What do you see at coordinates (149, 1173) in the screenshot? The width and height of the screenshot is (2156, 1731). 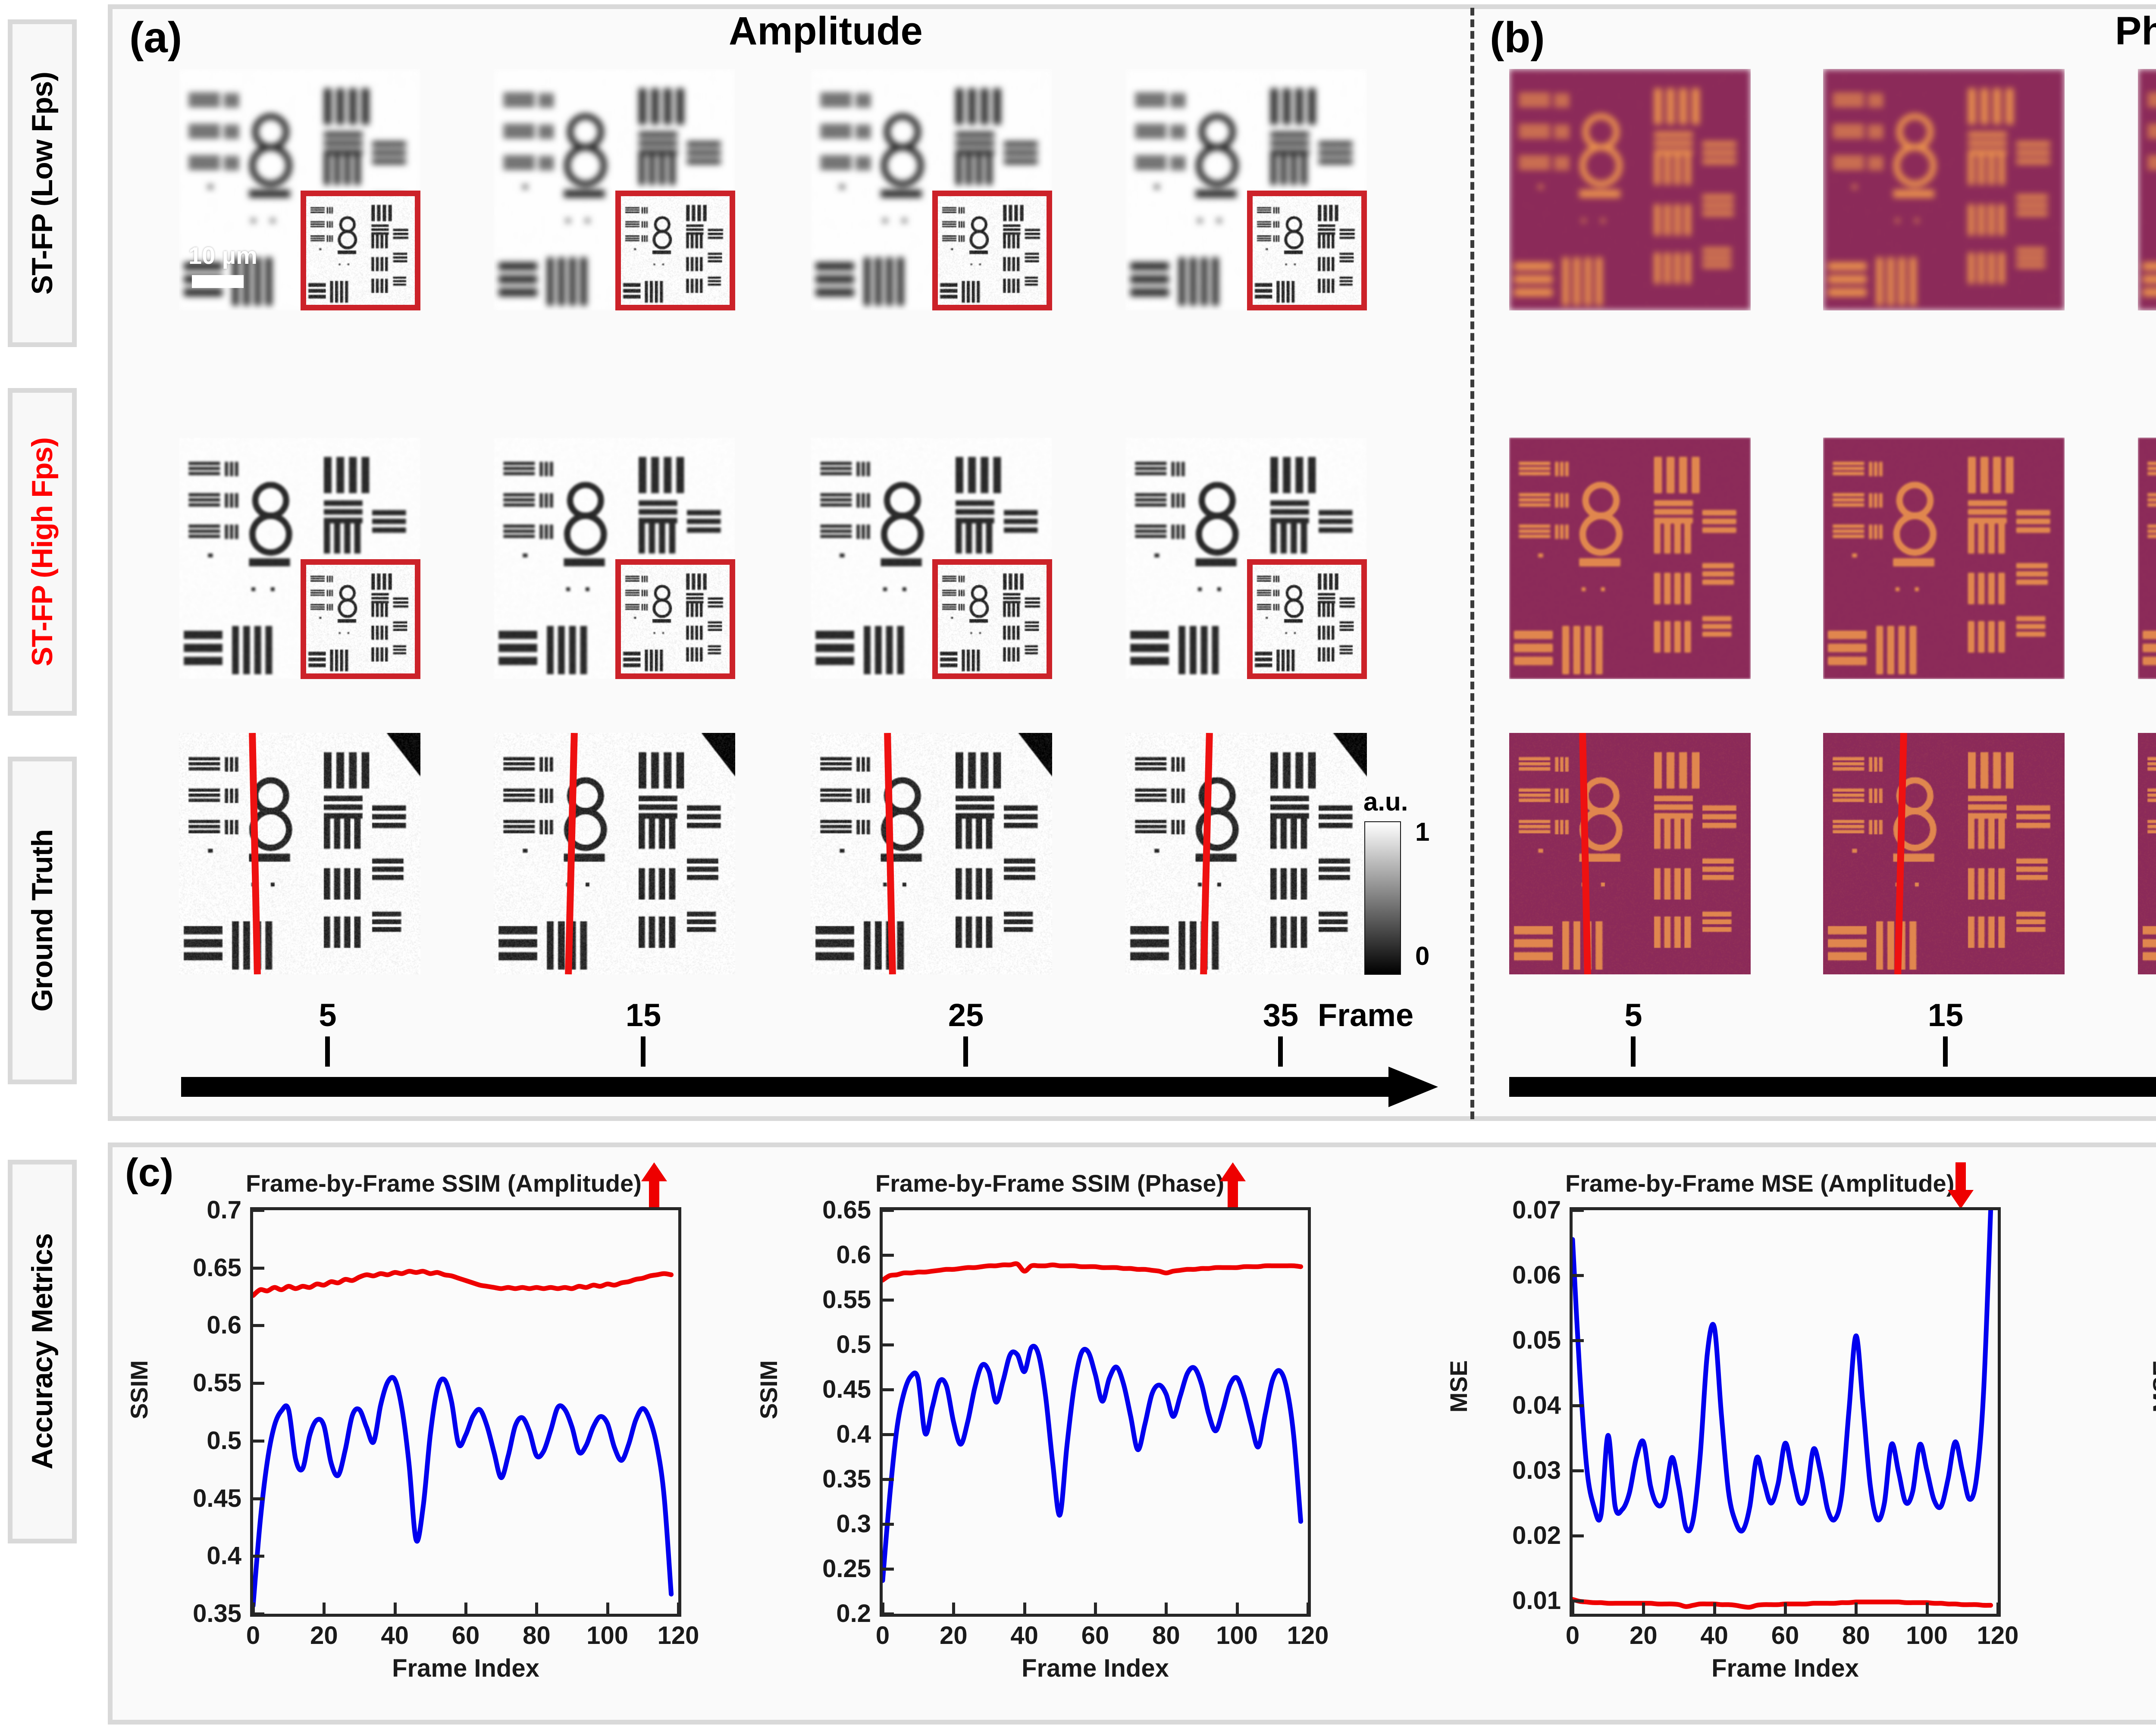 I see `panel-c-tag: (c)` at bounding box center [149, 1173].